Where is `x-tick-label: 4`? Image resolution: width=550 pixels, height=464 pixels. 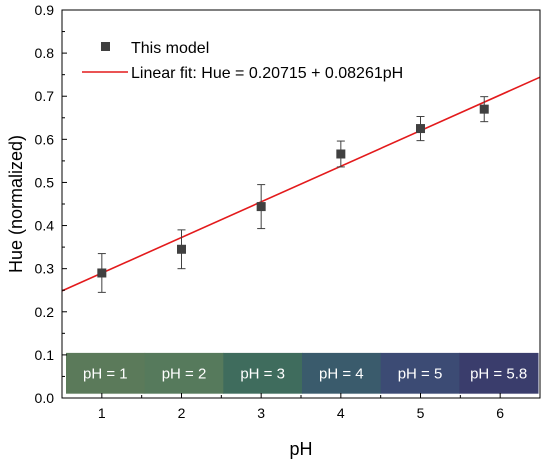
x-tick-label: 4 is located at coordinates (341, 413).